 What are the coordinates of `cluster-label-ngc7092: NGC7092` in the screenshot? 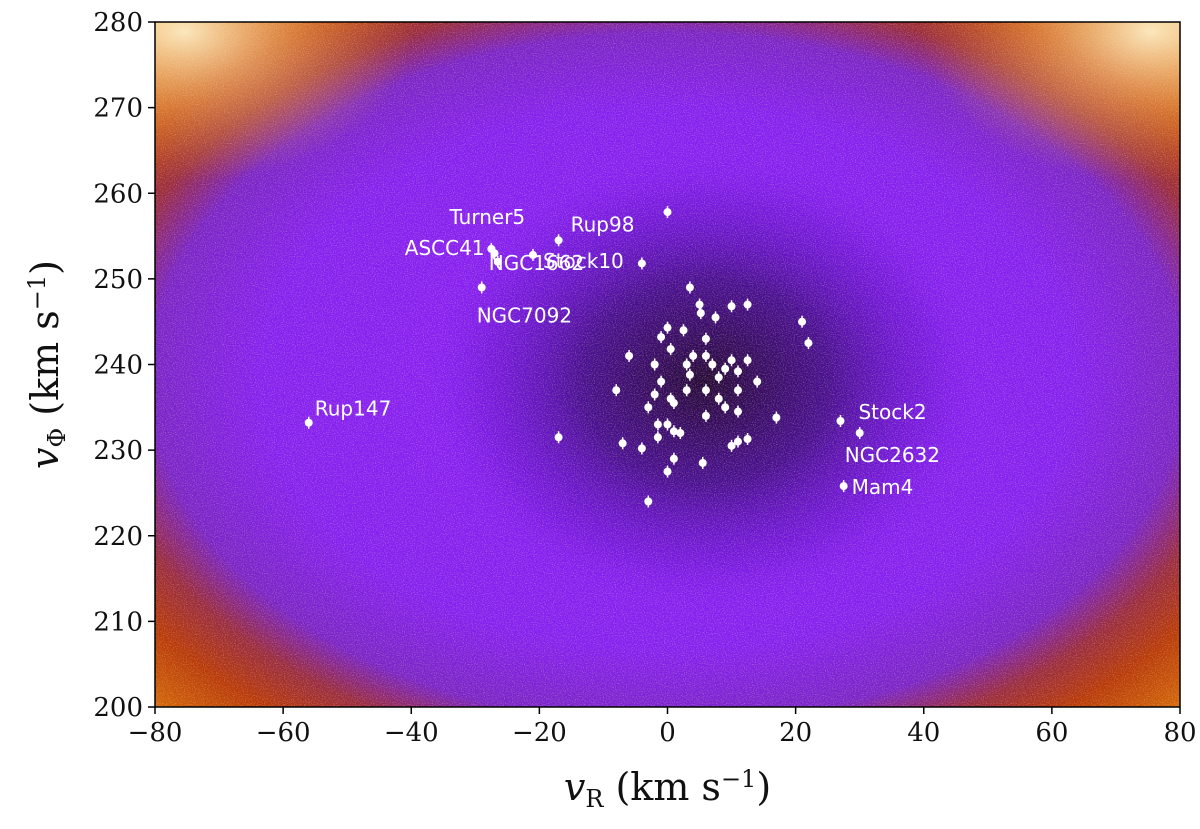 It's located at (524, 315).